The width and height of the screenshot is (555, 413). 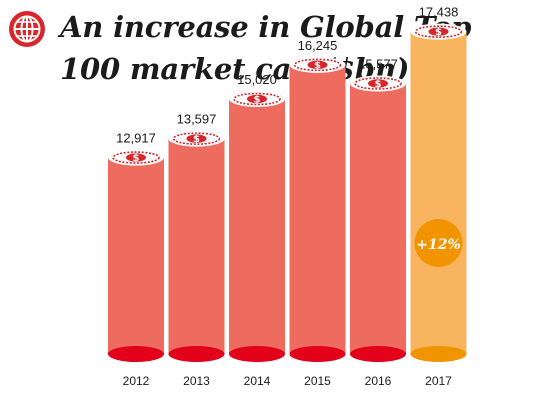 I want to click on bar-2013: $13,597 2013, so click(x=196, y=250).